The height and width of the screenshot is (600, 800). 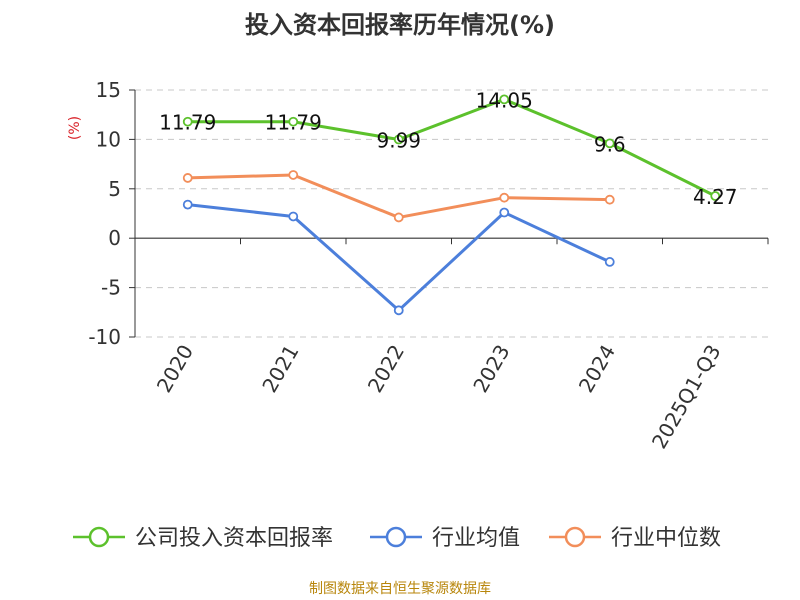 I want to click on series-0: 11.79 11.79 9.99 14.05 9.6 4.27, so click(x=448, y=148).